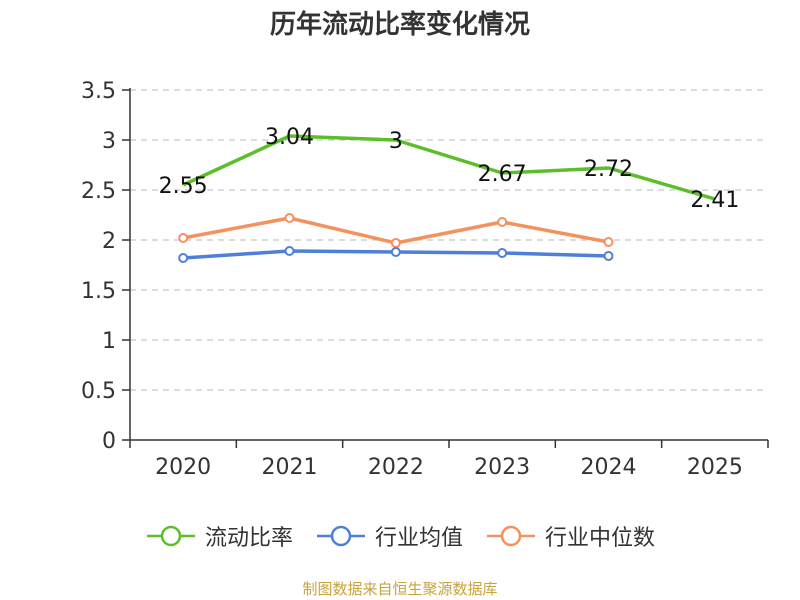 The height and width of the screenshot is (600, 800). I want to click on y-tick-label: 0.5, so click(98, 391).